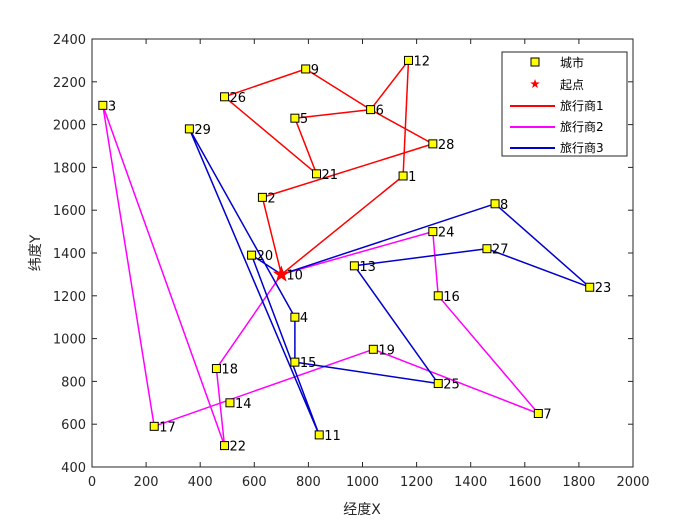  Describe the element at coordinates (243, 404) in the screenshot. I see `city-label: 14` at that location.